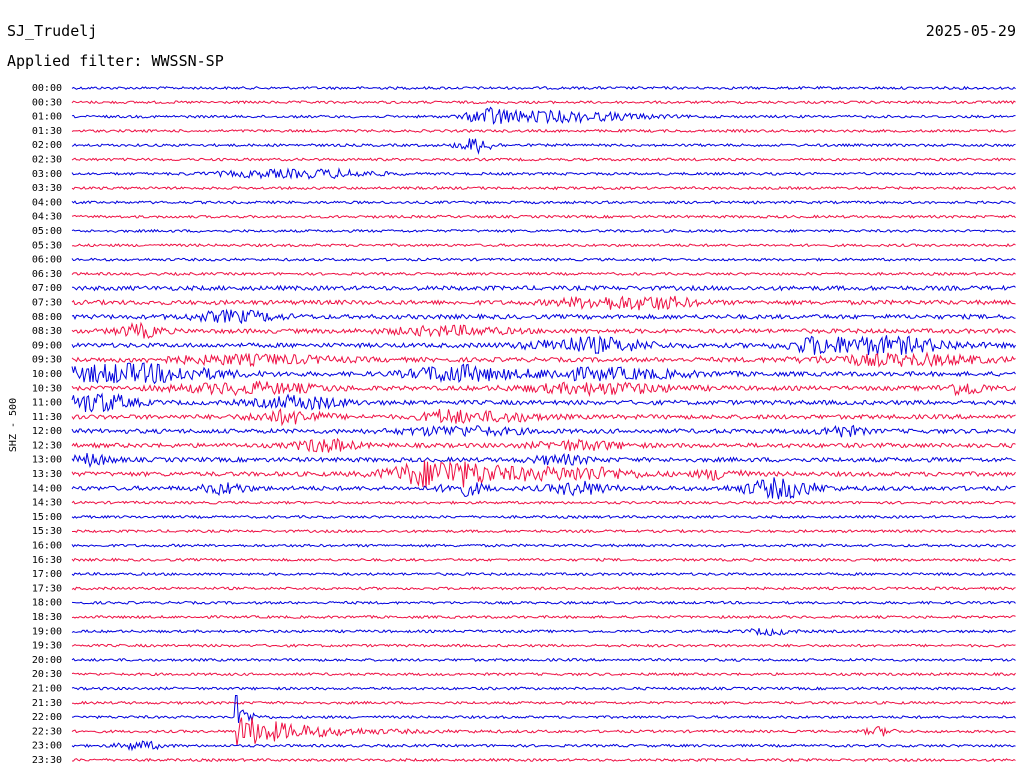 The width and height of the screenshot is (1024, 780). What do you see at coordinates (52, 31) in the screenshot?
I see `station: SJ_Trudelj` at bounding box center [52, 31].